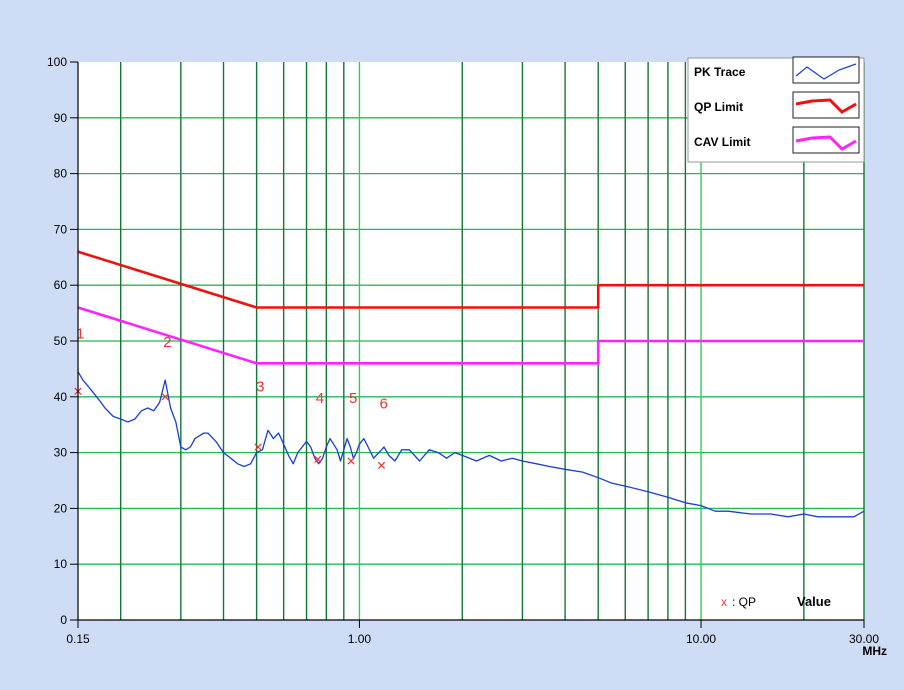  I want to click on legend-swatch-box, so click(826, 105).